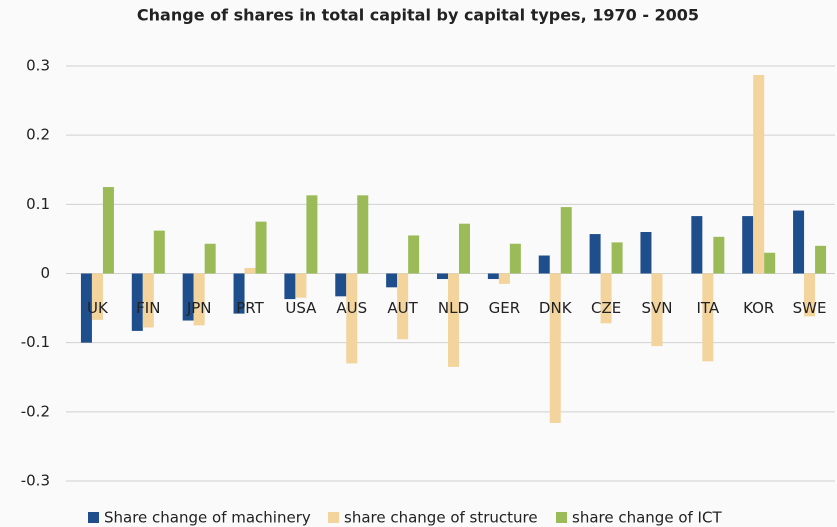  Describe the element at coordinates (647, 518) in the screenshot. I see `legend-label: share change of ICT` at that location.